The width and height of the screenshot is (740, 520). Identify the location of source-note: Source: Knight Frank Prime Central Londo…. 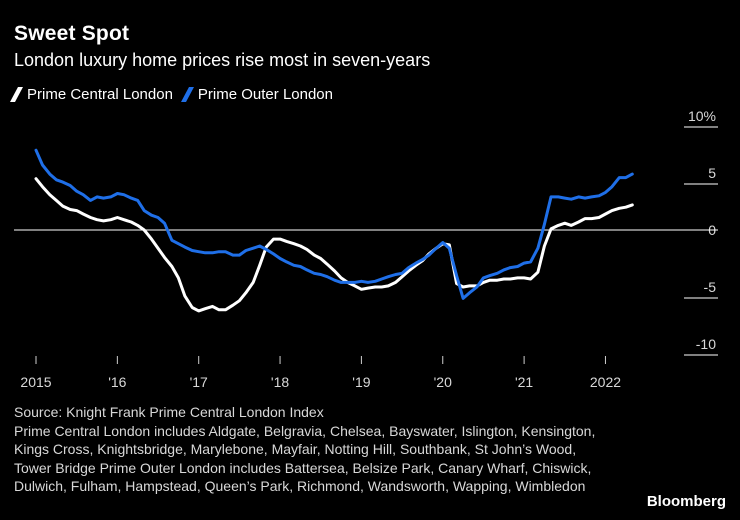
(169, 412).